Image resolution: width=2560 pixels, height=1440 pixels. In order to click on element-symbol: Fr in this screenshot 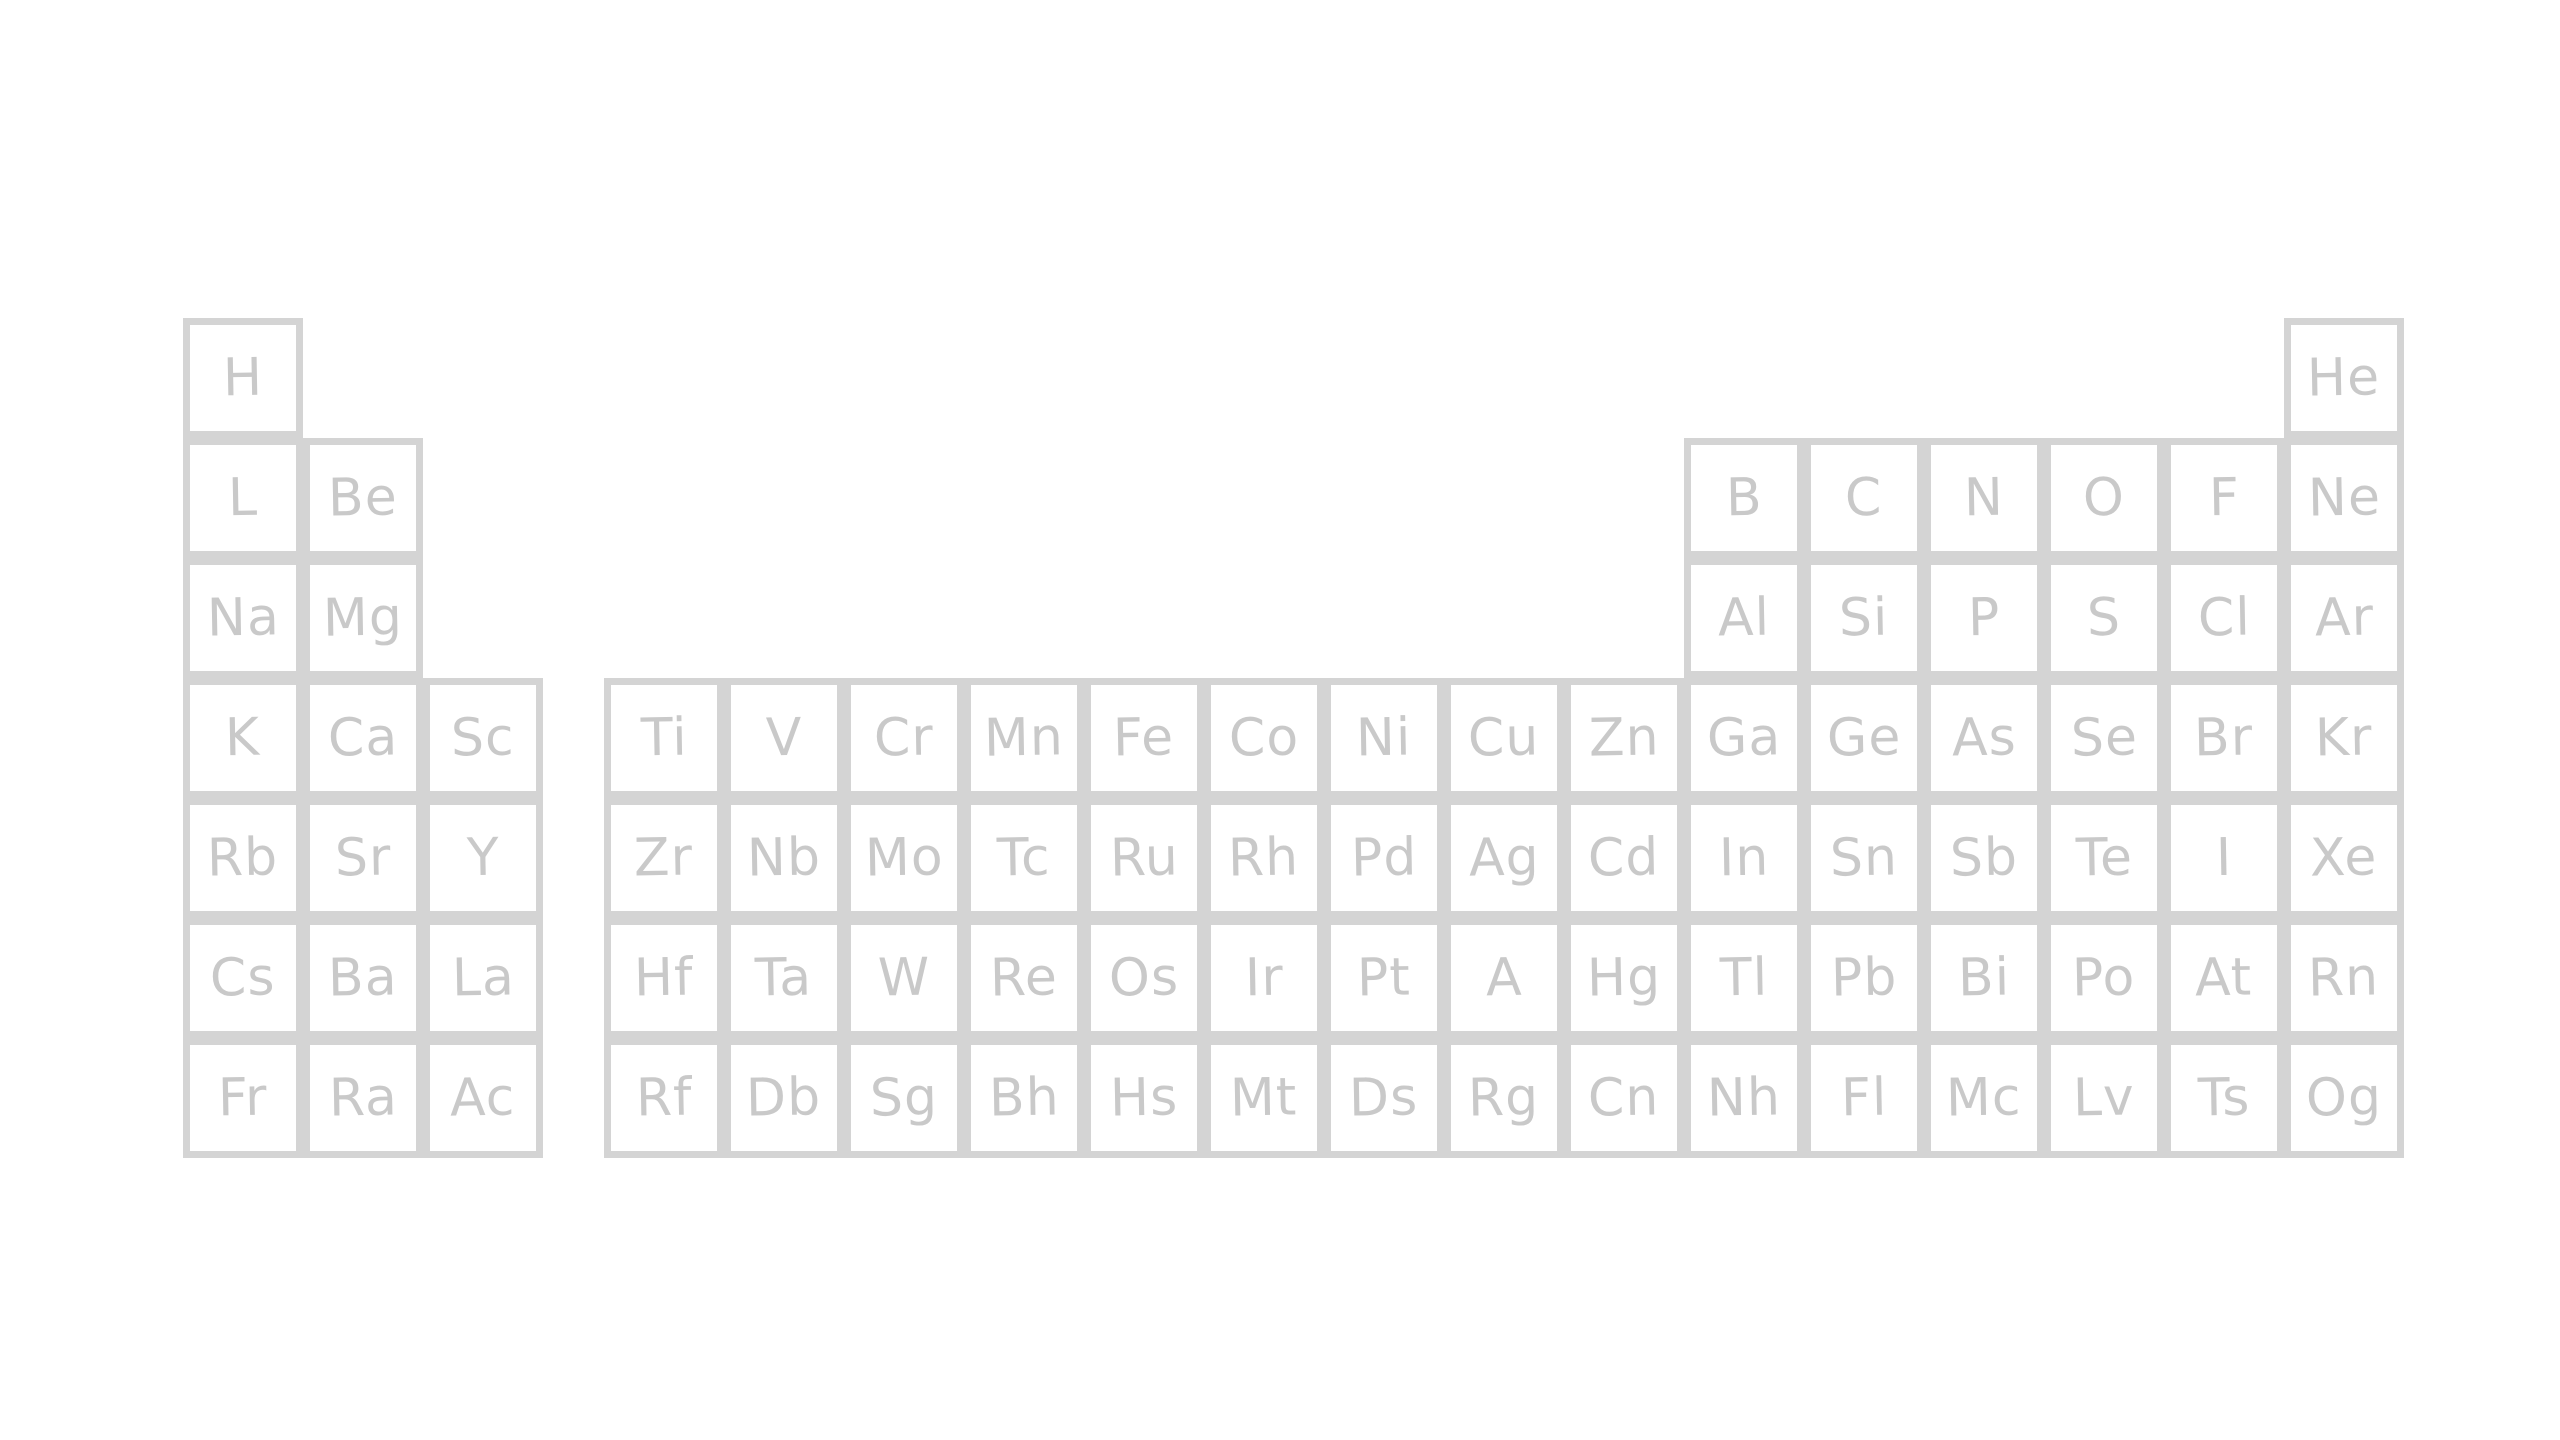, I will do `click(243, 1098)`.